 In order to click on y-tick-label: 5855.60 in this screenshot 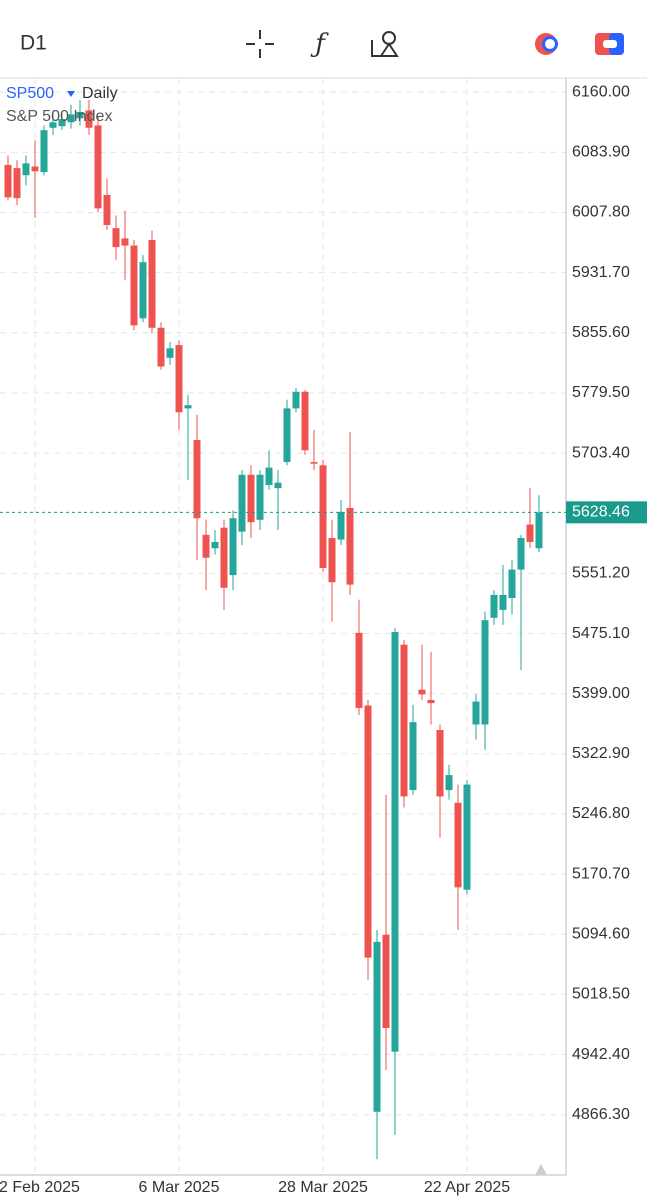, I will do `click(601, 332)`.